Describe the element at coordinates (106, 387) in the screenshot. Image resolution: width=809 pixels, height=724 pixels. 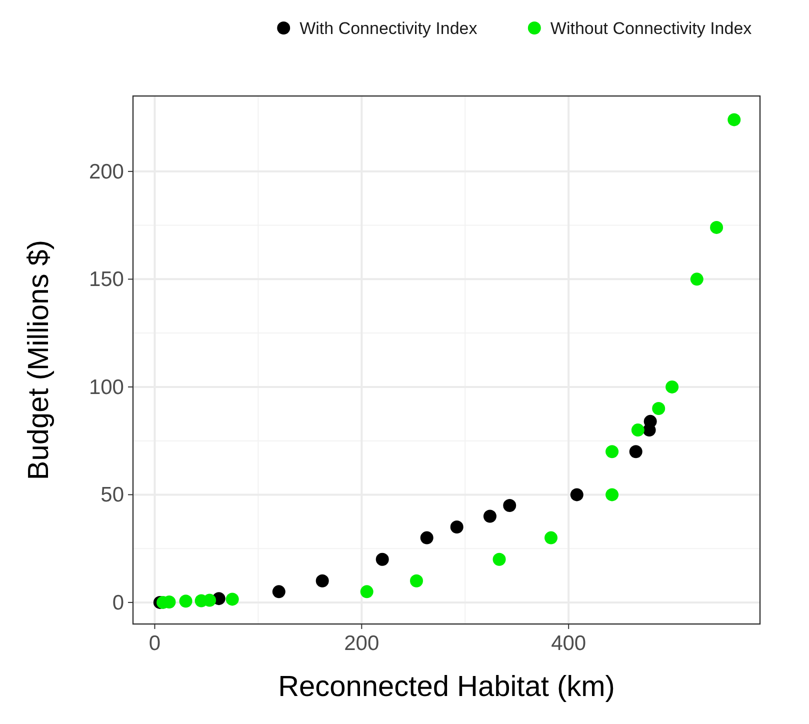
I see `y-tick-label: 100` at that location.